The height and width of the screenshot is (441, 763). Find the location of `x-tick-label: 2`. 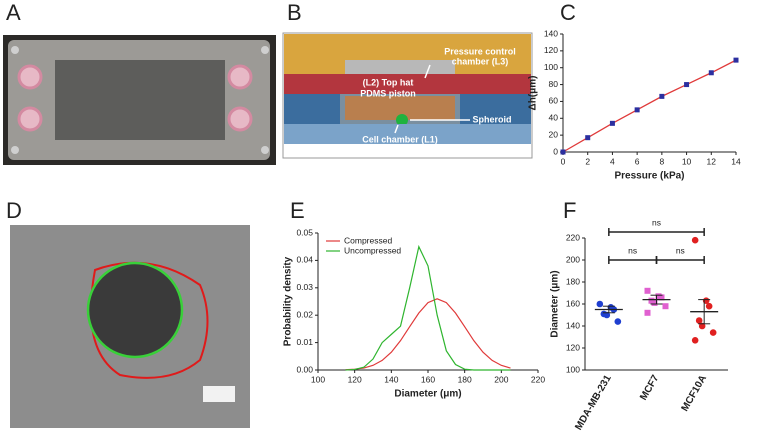

x-tick-label: 2 is located at coordinates (587, 161).